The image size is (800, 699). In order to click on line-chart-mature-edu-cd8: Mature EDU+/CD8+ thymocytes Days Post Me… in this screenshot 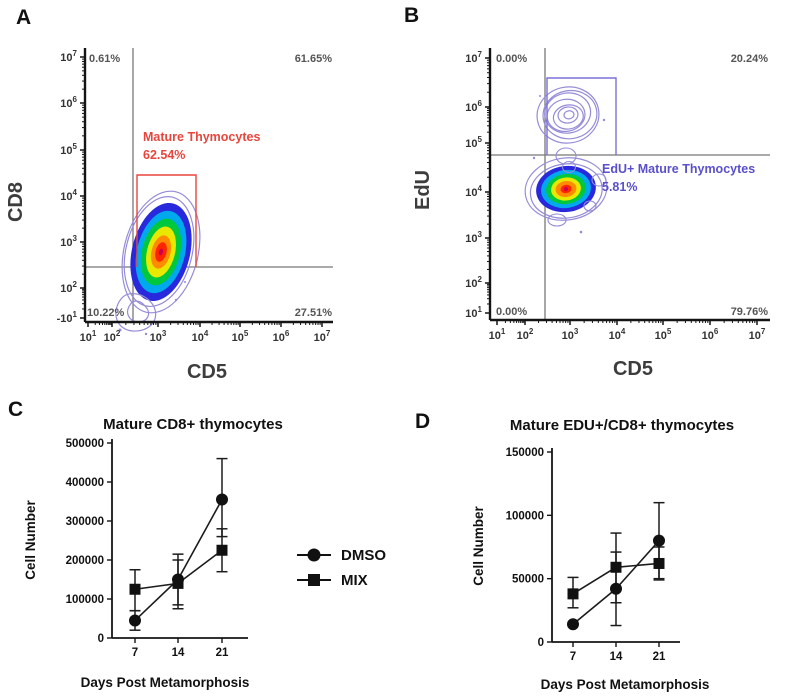, I will do `click(602, 554)`.